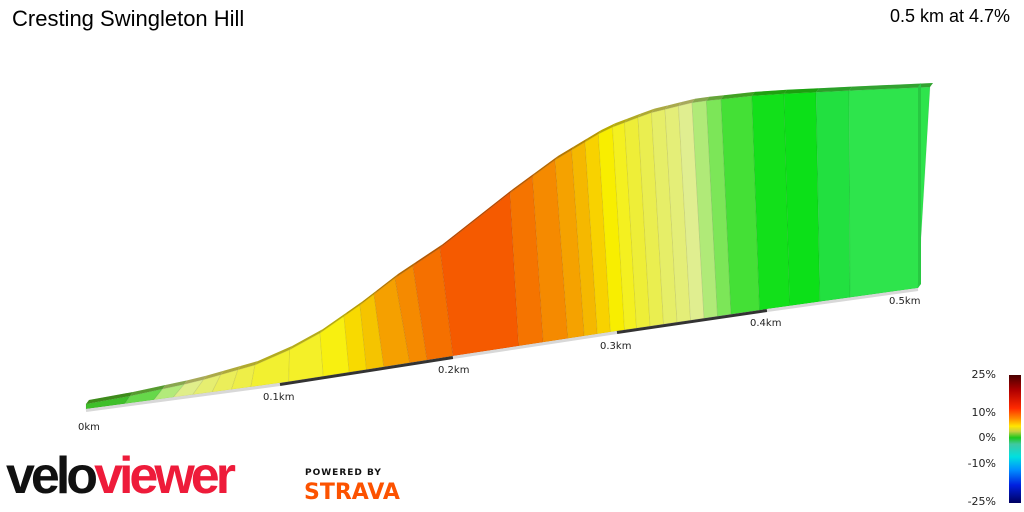  Describe the element at coordinates (983, 374) in the screenshot. I see `legend-tick: 25%` at that location.